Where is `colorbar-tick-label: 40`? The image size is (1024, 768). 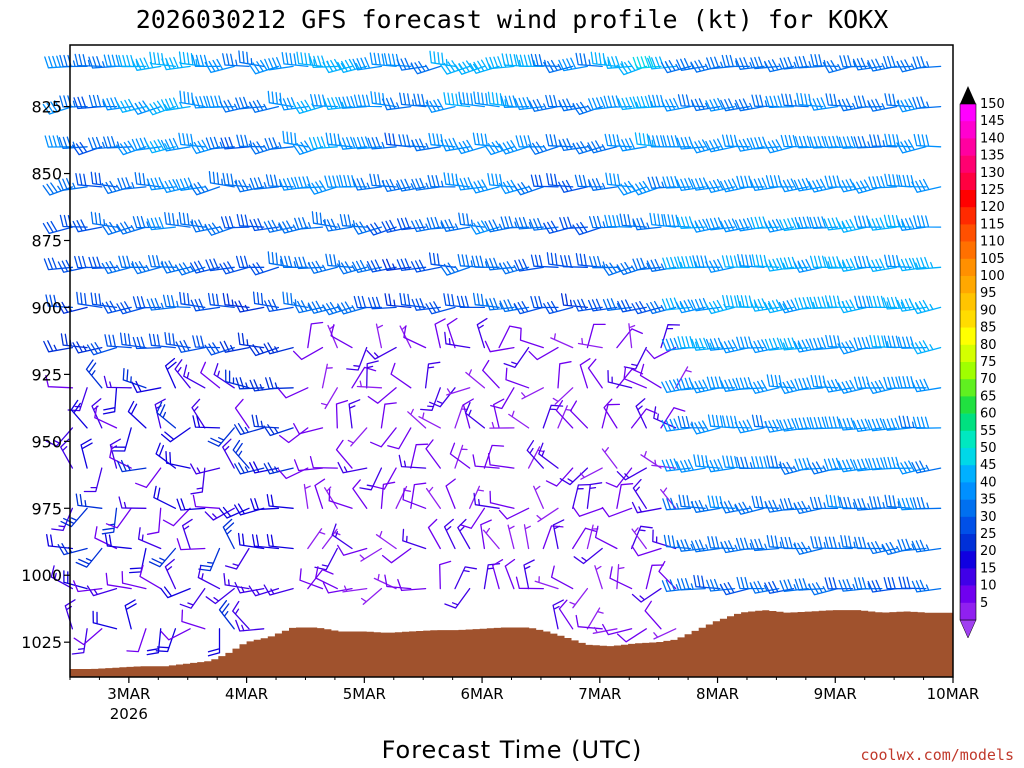
colorbar-tick-label: 40 is located at coordinates (988, 482).